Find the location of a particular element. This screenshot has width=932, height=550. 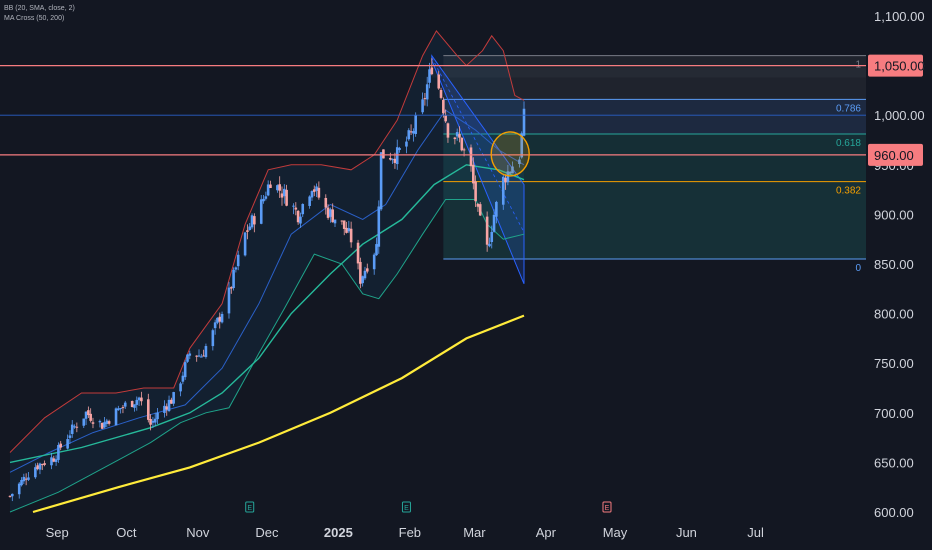

fib-zone is located at coordinates (654, 220).